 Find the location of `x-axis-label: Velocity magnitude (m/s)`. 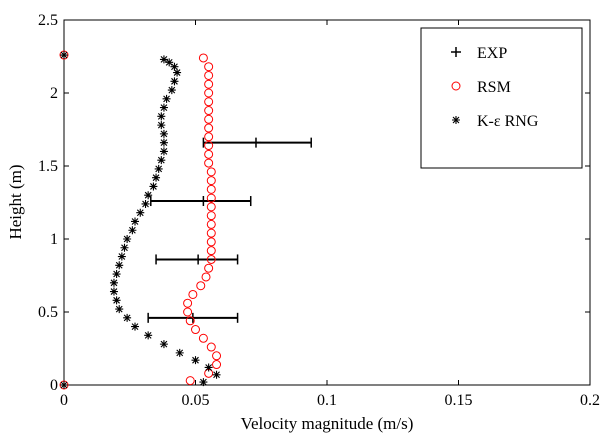

x-axis-label: Velocity magnitude (m/s) is located at coordinates (327, 423).